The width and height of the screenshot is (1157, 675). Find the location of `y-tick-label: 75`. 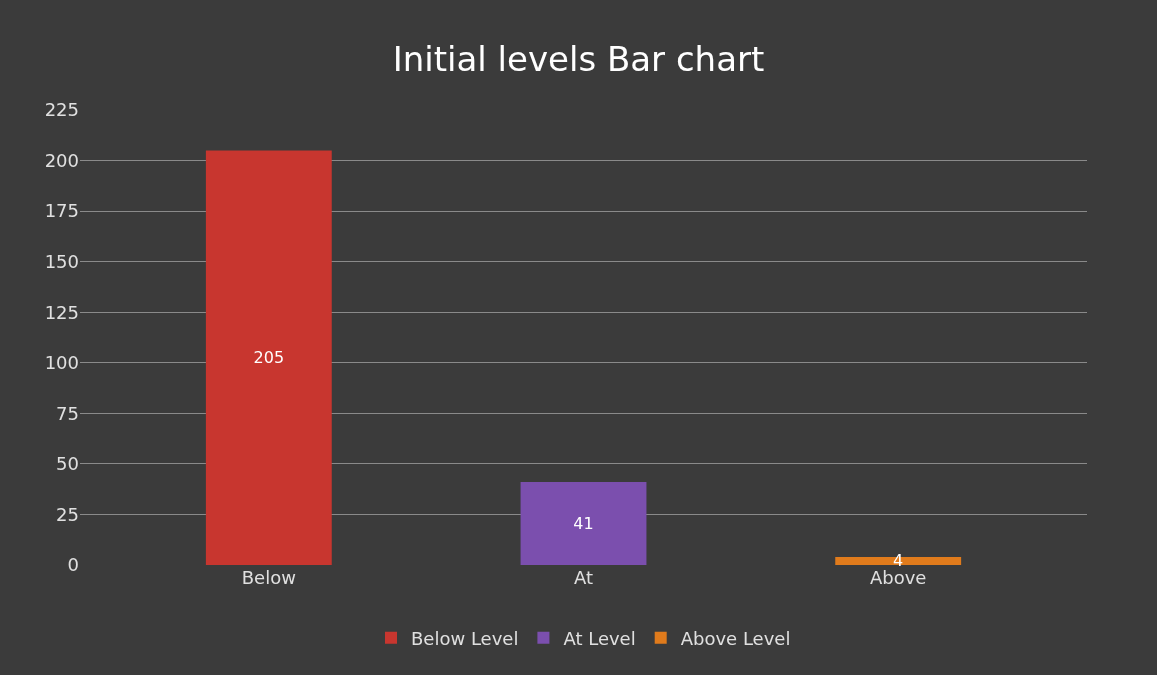

y-tick-label: 75 is located at coordinates (67, 413).